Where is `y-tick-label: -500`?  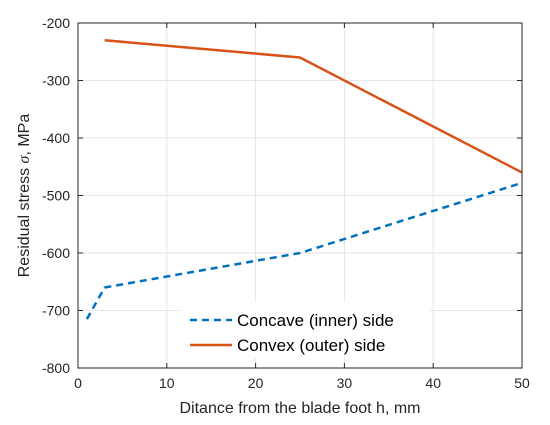 y-tick-label: -500 is located at coordinates (56, 196).